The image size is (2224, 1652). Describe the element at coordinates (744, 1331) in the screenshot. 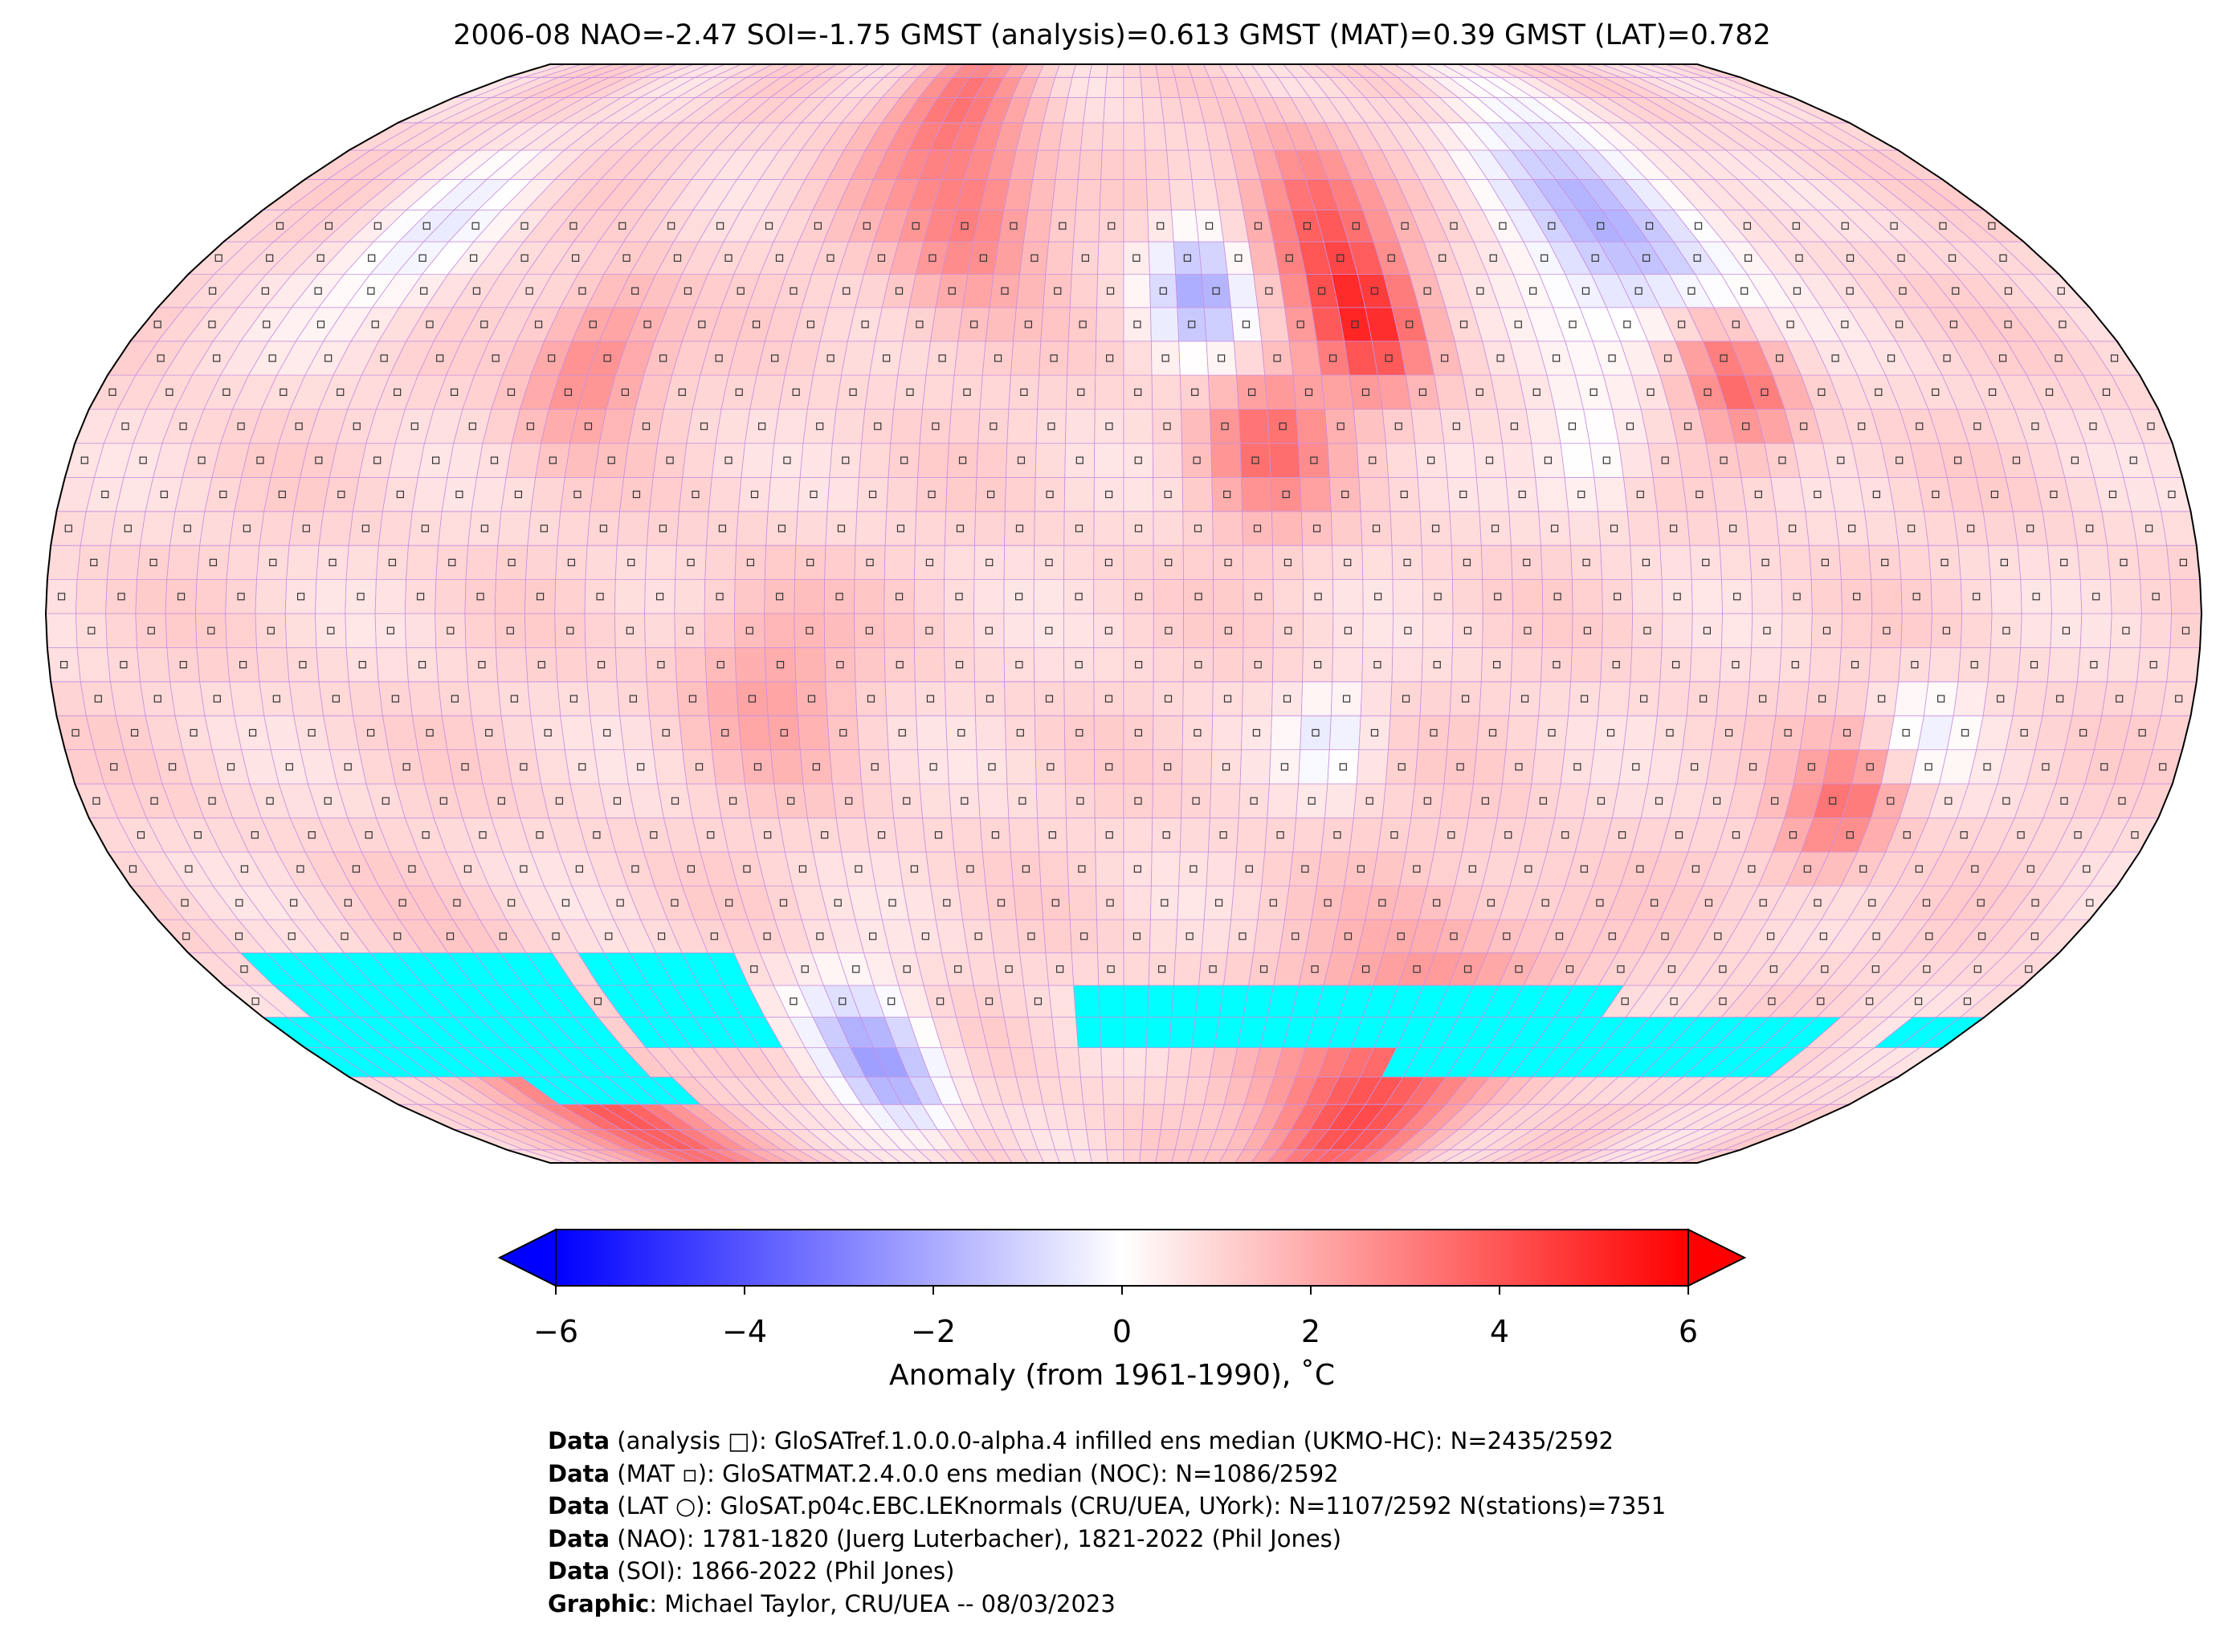

I see `colorbar-tick-label: −4` at that location.